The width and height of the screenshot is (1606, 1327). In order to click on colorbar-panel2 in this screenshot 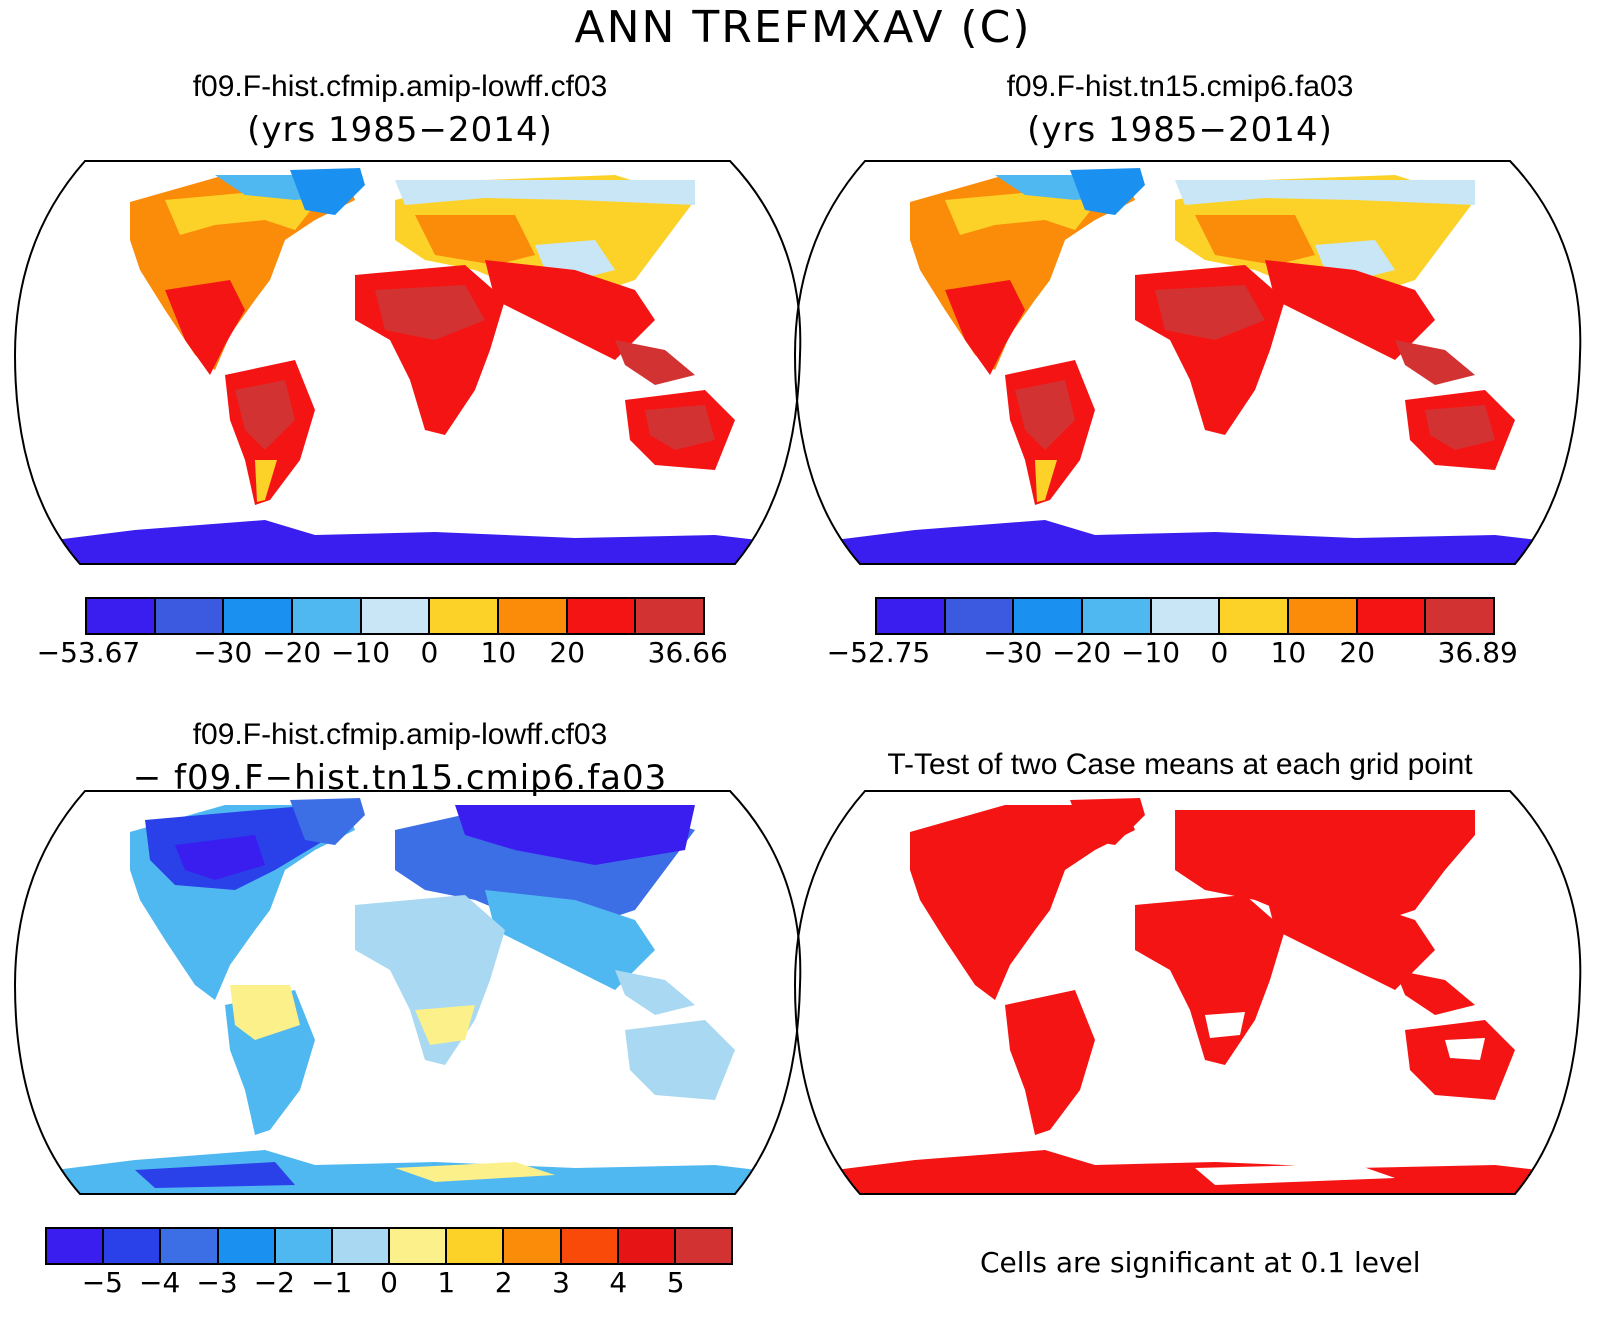, I will do `click(1185, 616)`.